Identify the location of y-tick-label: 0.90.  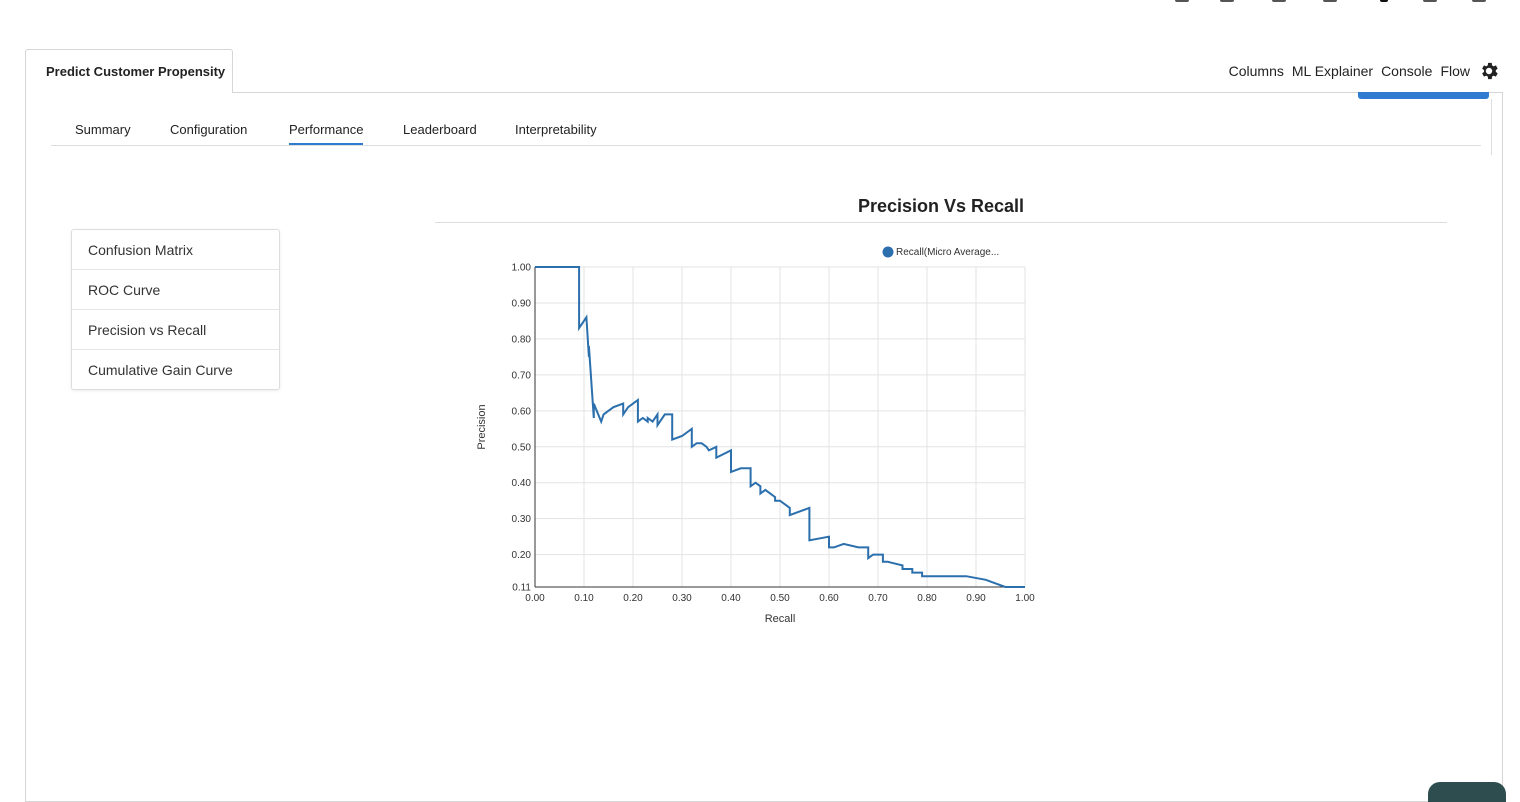
(522, 303).